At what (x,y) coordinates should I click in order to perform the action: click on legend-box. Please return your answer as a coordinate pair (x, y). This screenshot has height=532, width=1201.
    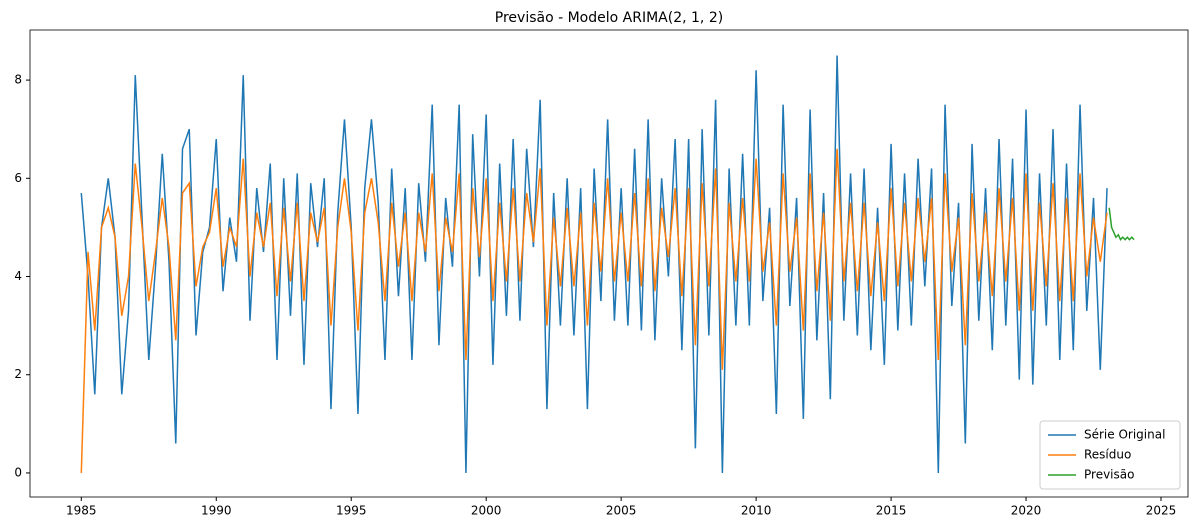
    Looking at the image, I should click on (1110, 455).